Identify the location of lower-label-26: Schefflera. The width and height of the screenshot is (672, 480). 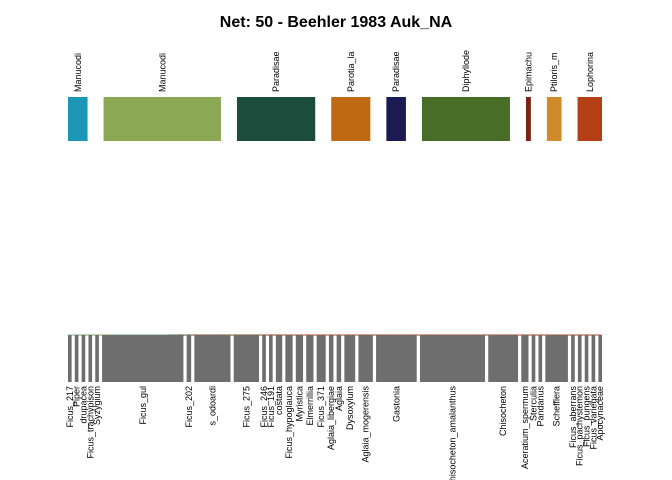
(557, 406).